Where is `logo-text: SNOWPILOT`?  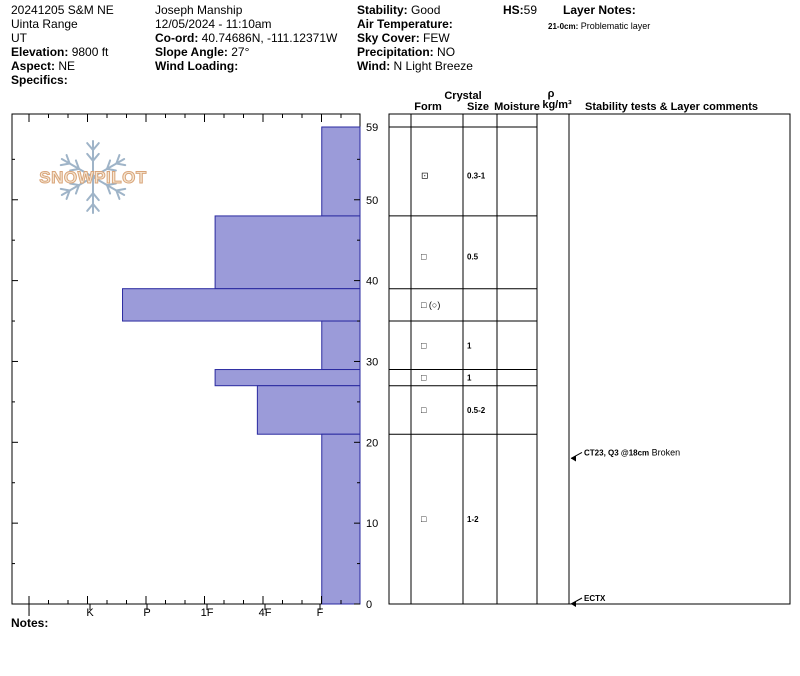
logo-text: SNOWPILOT is located at coordinates (93, 177).